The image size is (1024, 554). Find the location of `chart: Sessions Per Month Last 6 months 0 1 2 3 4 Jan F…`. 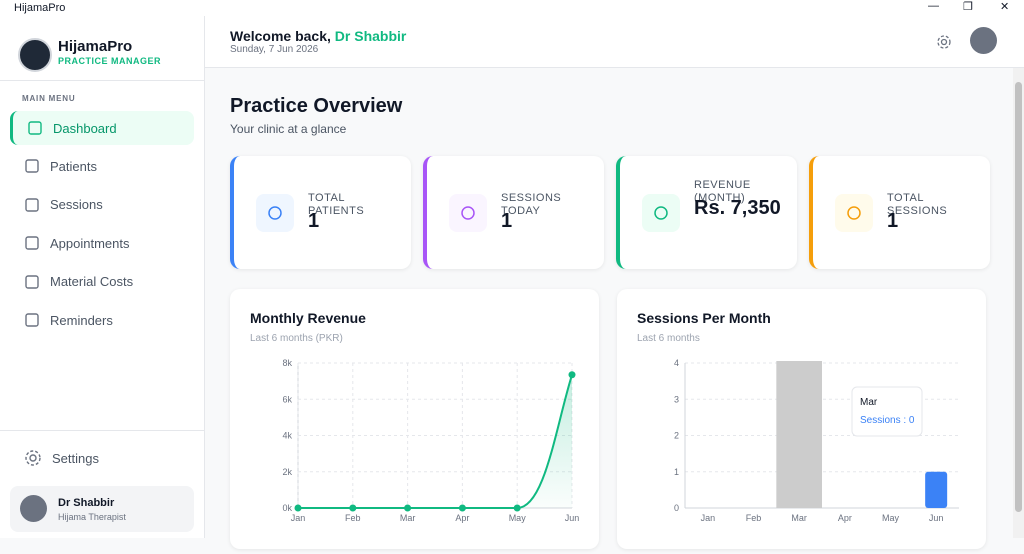

chart: Sessions Per Month Last 6 months 0 1 2 3 4 Jan F… is located at coordinates (798, 416).